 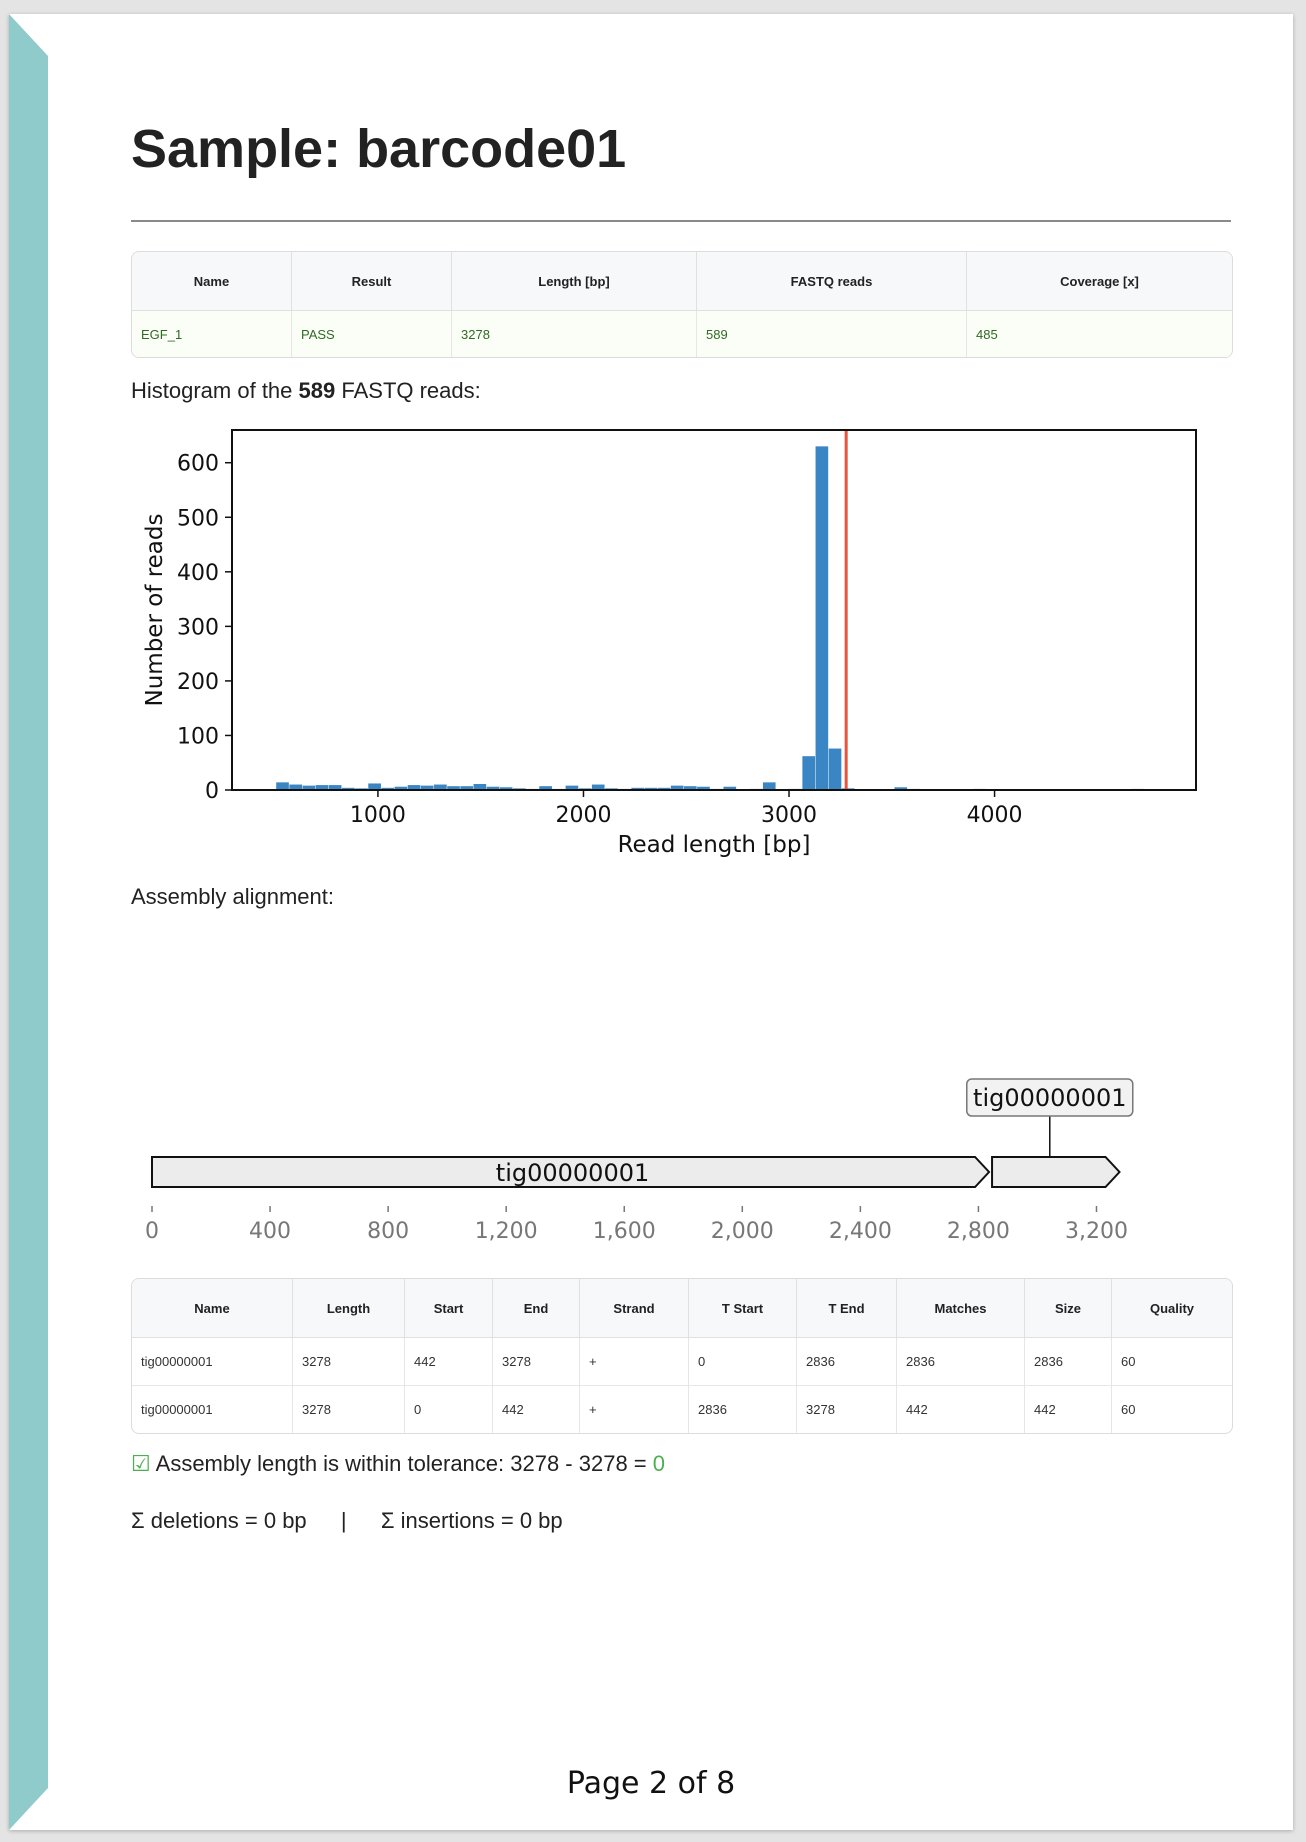 What do you see at coordinates (212, 281) in the screenshot?
I see `summary-header-cell: Name` at bounding box center [212, 281].